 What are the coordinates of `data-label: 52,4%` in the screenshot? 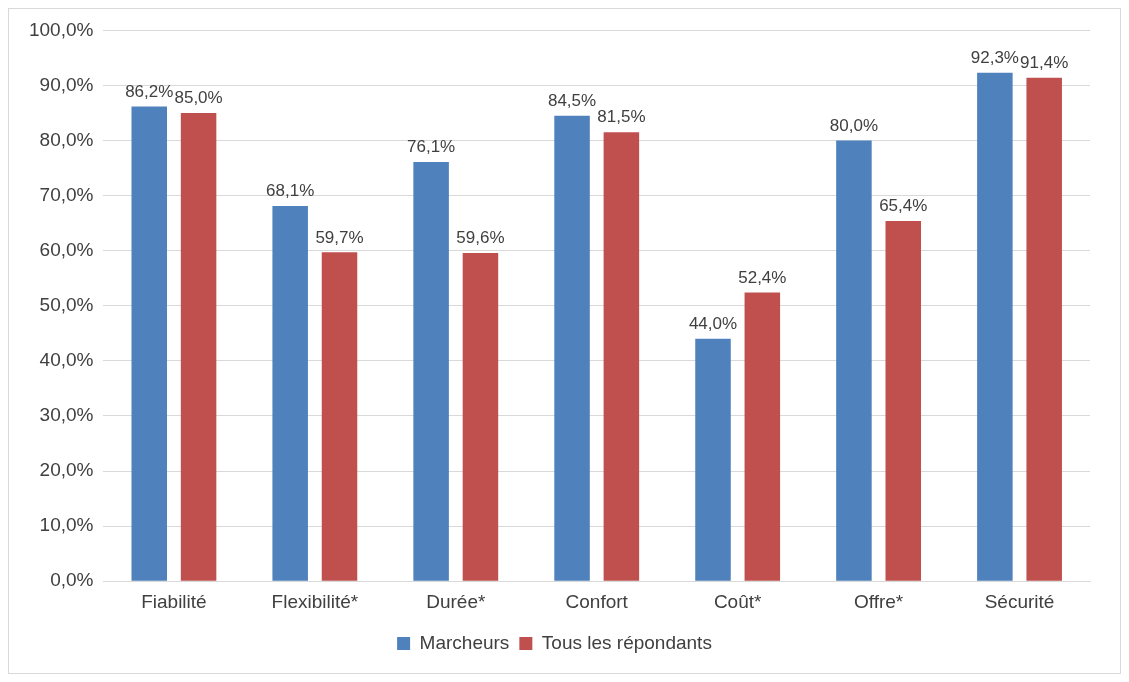 It's located at (762, 277).